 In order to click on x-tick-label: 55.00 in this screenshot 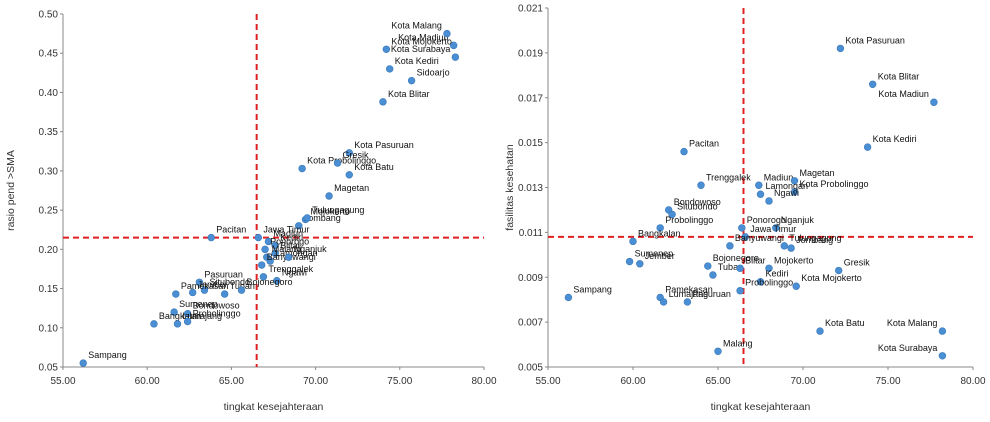, I will do `click(547, 381)`.